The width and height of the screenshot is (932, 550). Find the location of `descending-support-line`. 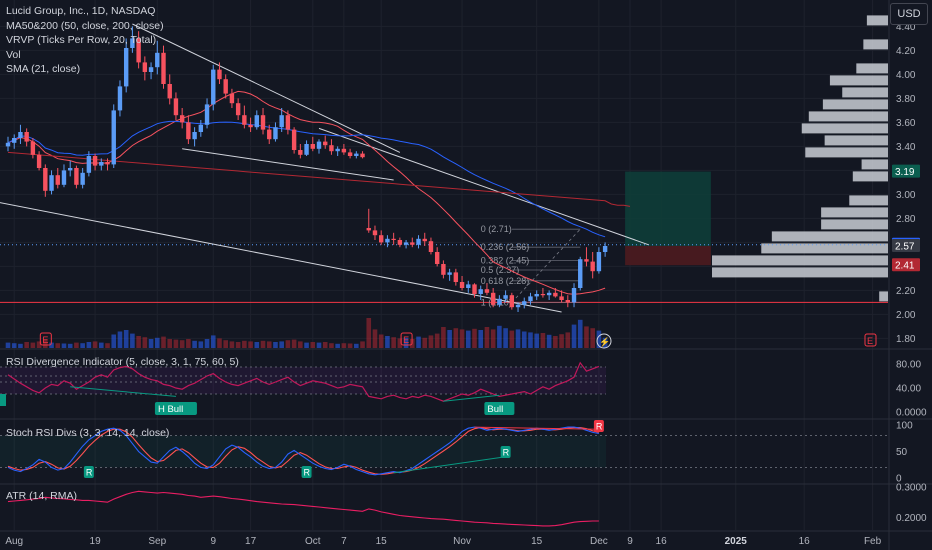

descending-support-line is located at coordinates (281, 257).